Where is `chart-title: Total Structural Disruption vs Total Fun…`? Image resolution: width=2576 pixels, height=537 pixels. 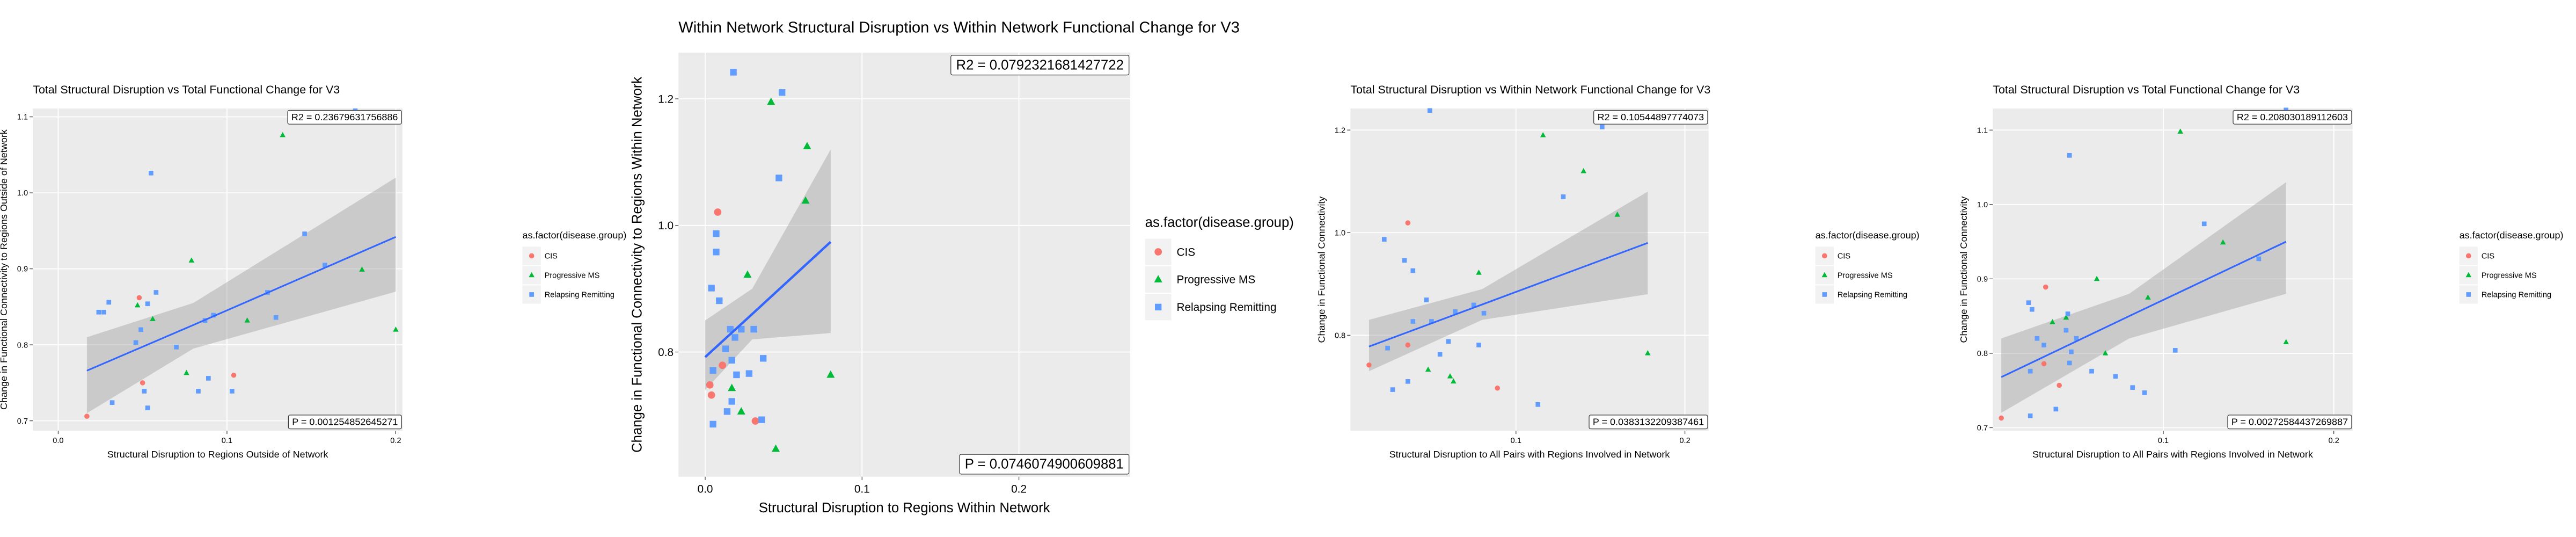
chart-title: Total Structural Disruption vs Total Fun… is located at coordinates (2146, 89).